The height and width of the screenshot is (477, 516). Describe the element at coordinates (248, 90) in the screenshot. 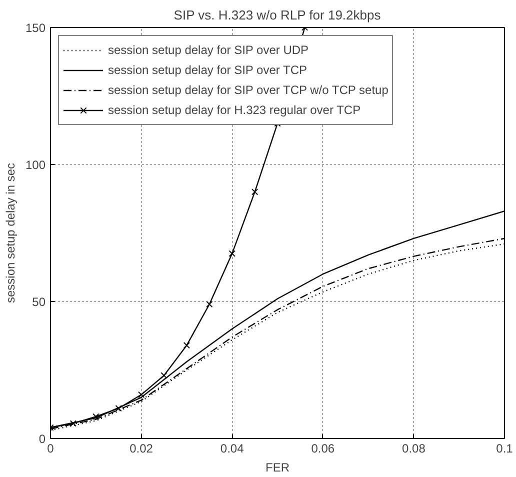

I see `legend-label: session setup delay for SIP over TCP w/o TCP setup` at that location.